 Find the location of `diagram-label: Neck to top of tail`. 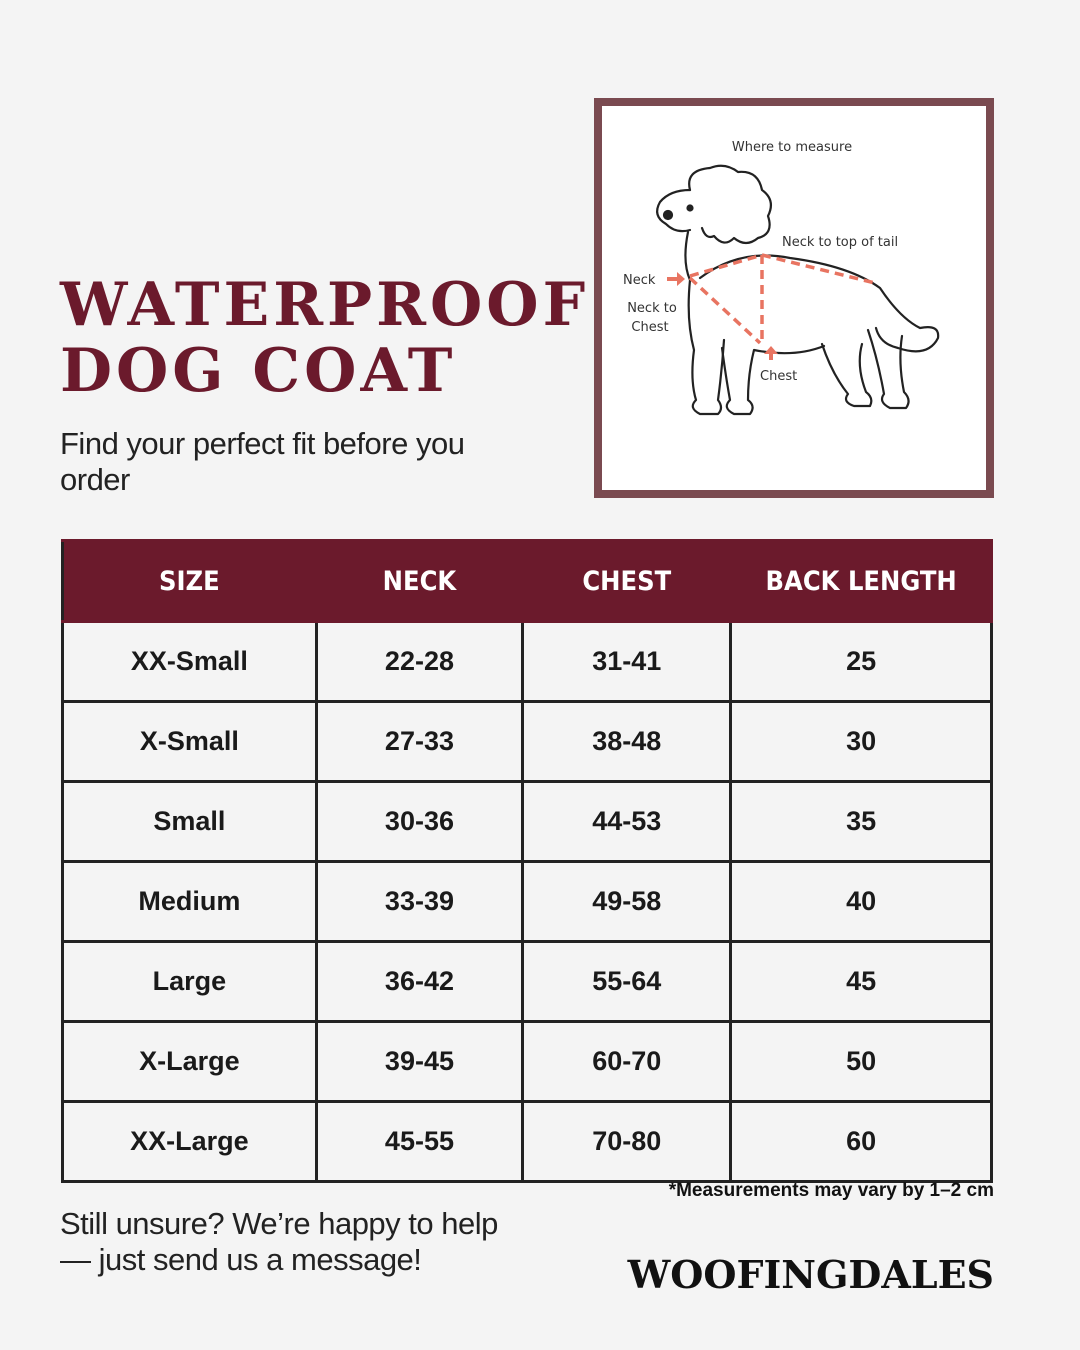

diagram-label: Neck to top of tail is located at coordinates (840, 242).